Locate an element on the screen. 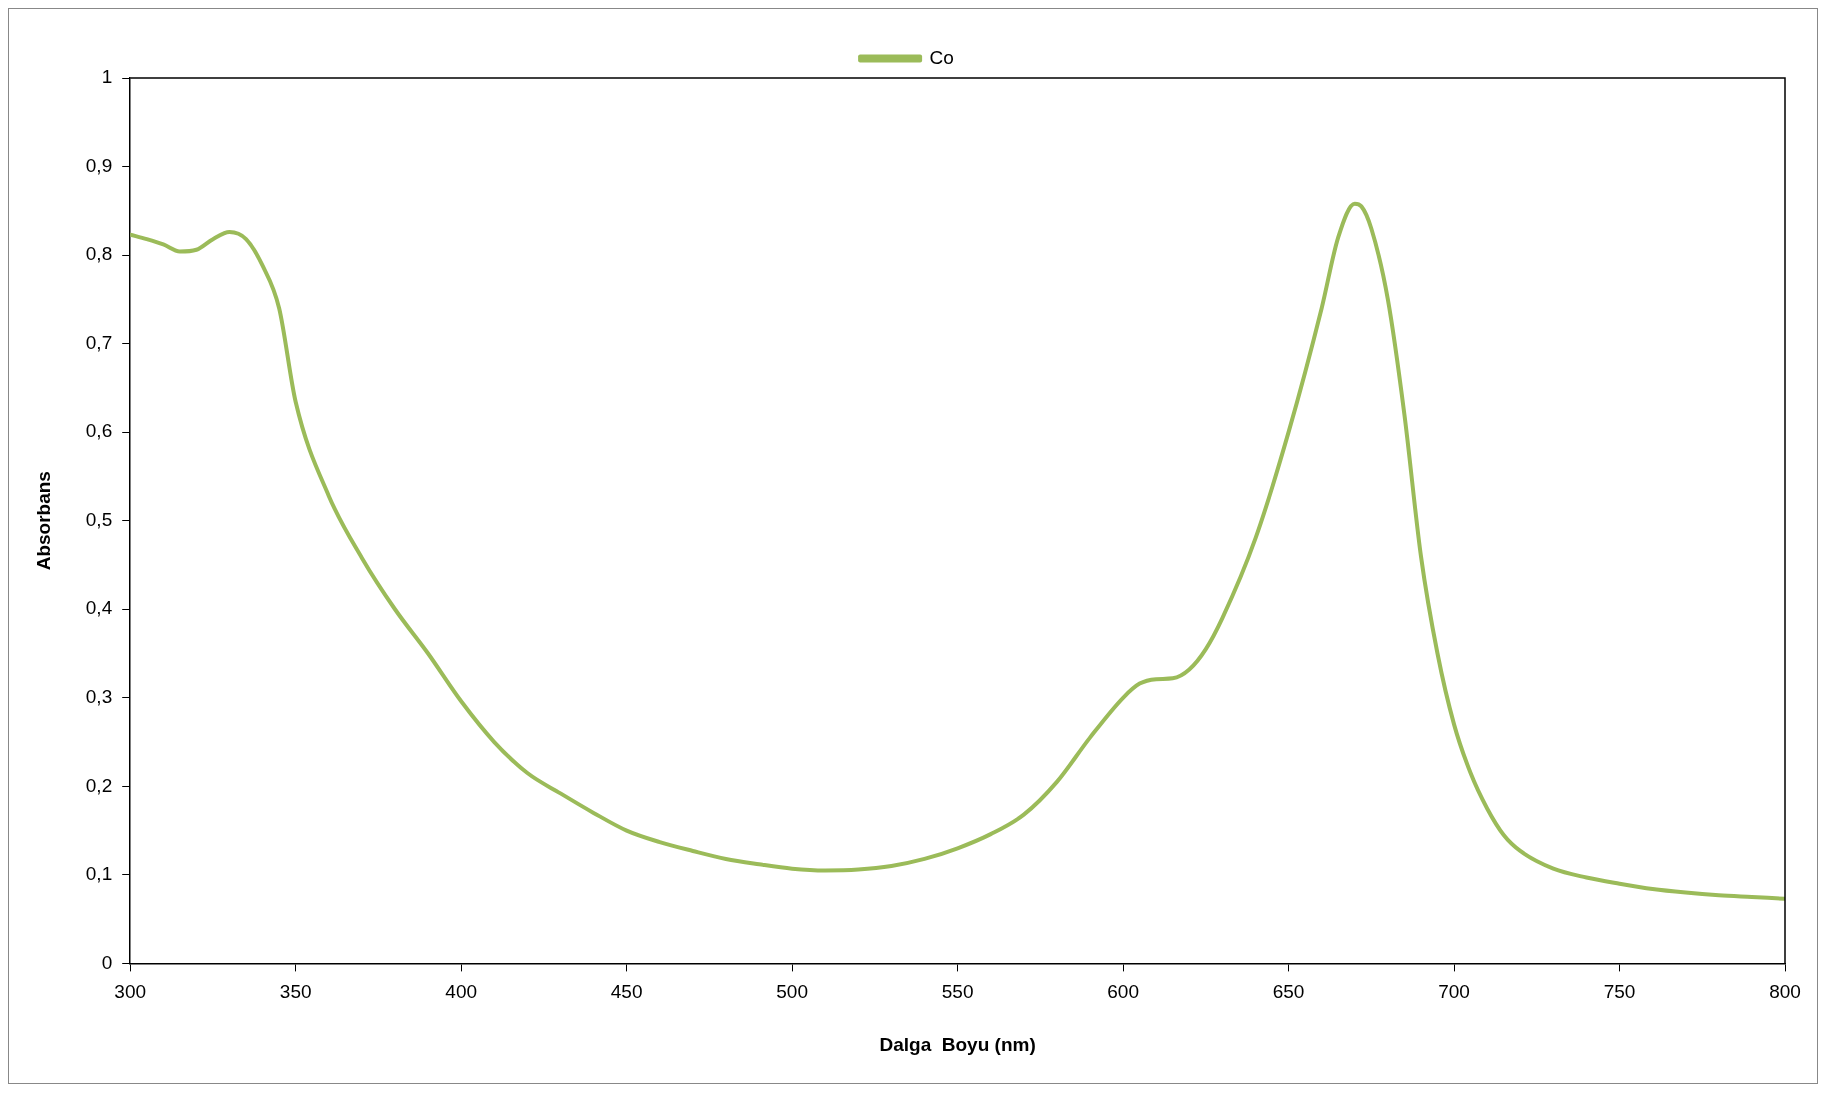  x-tick-label: 550 is located at coordinates (957, 992).